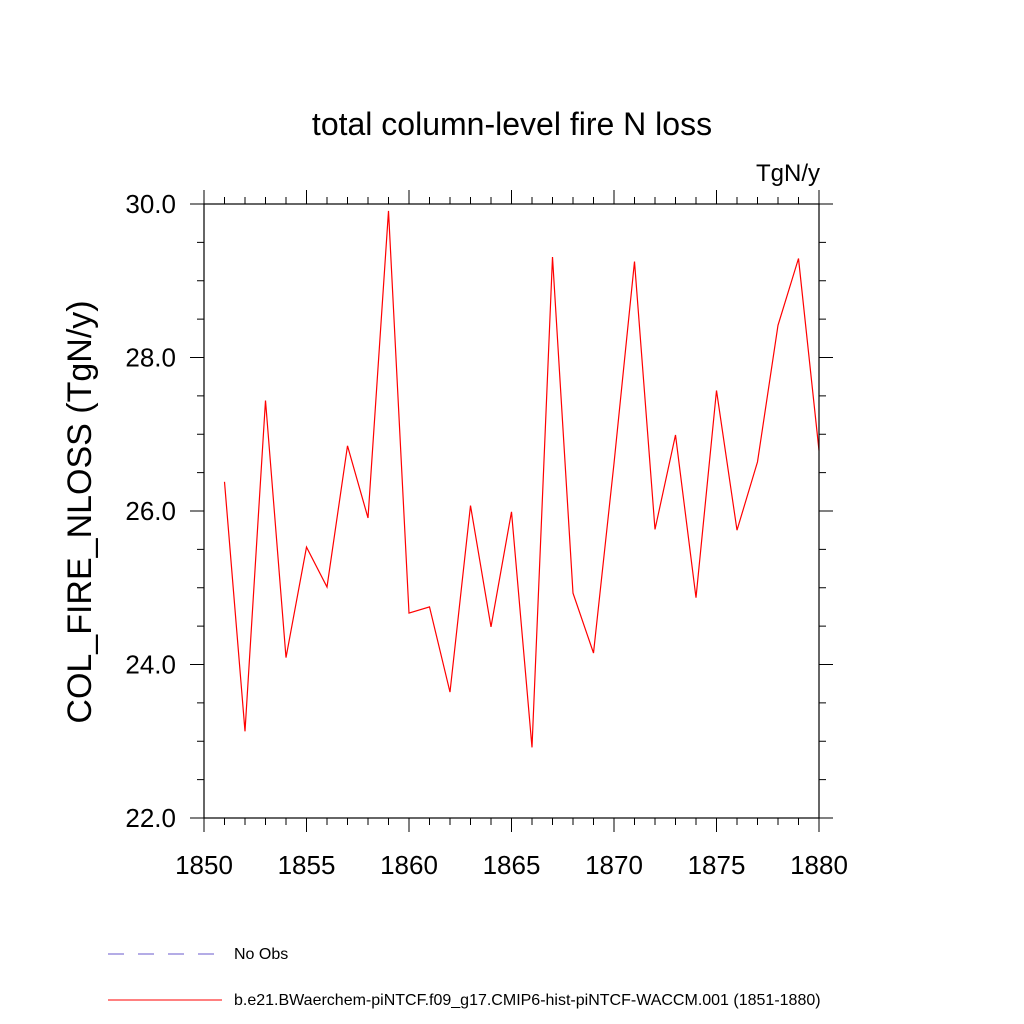  What do you see at coordinates (150, 358) in the screenshot?
I see `y-tick-label: 28.0` at bounding box center [150, 358].